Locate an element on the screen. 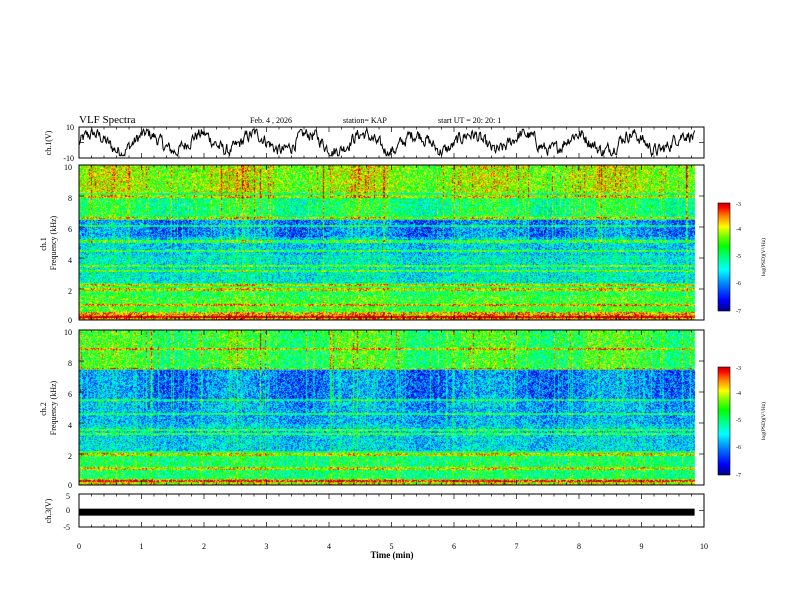 This screenshot has width=792, height=612. time-tick-label: 4 is located at coordinates (329, 546).